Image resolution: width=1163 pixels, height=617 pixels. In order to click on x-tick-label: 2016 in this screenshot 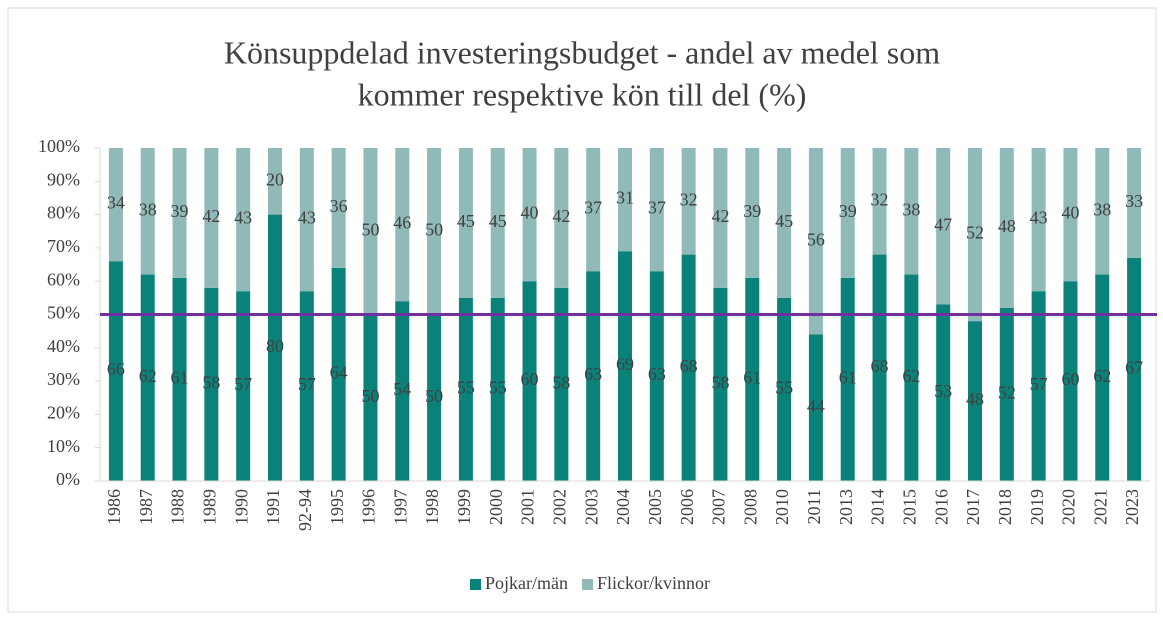, I will do `click(941, 507)`.